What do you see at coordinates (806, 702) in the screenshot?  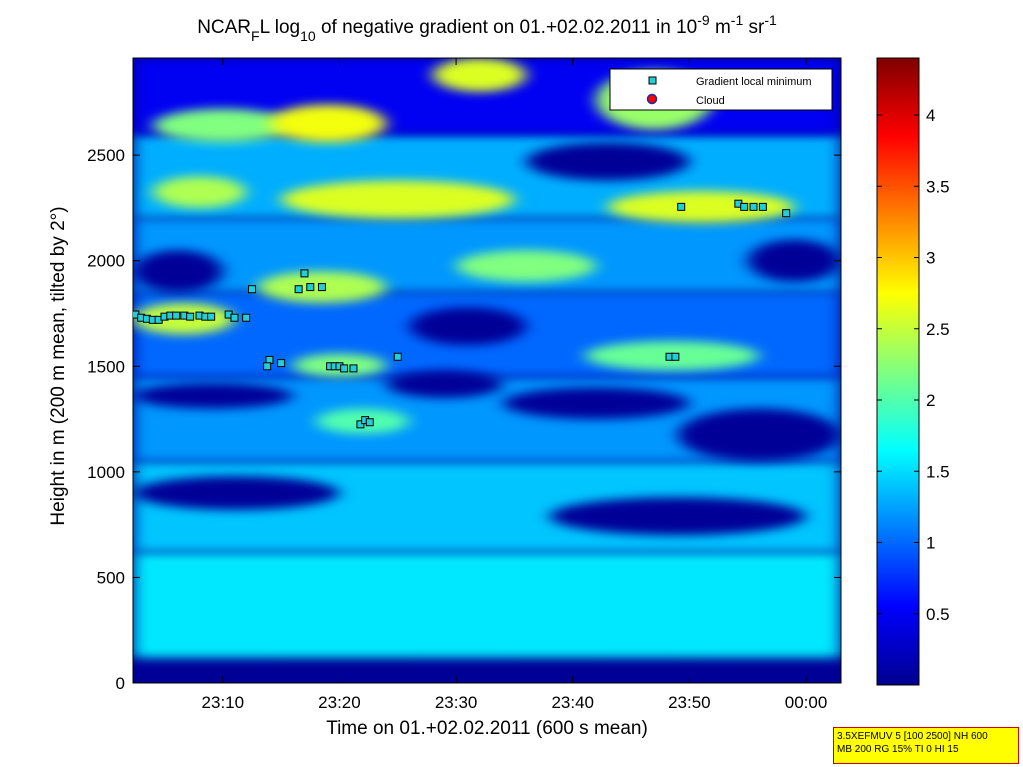 I see `x-tick-label: 00:00` at bounding box center [806, 702].